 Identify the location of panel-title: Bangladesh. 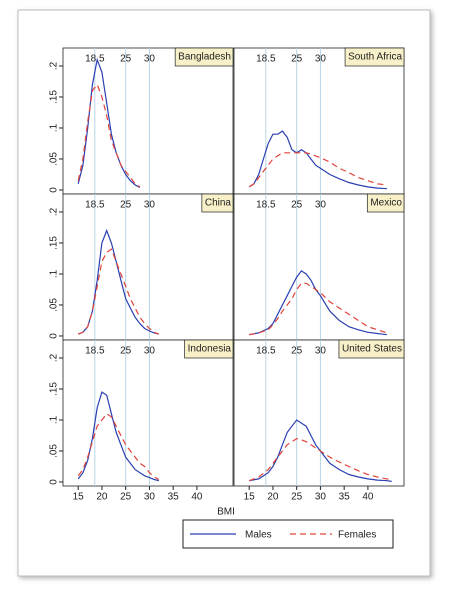
(204, 57).